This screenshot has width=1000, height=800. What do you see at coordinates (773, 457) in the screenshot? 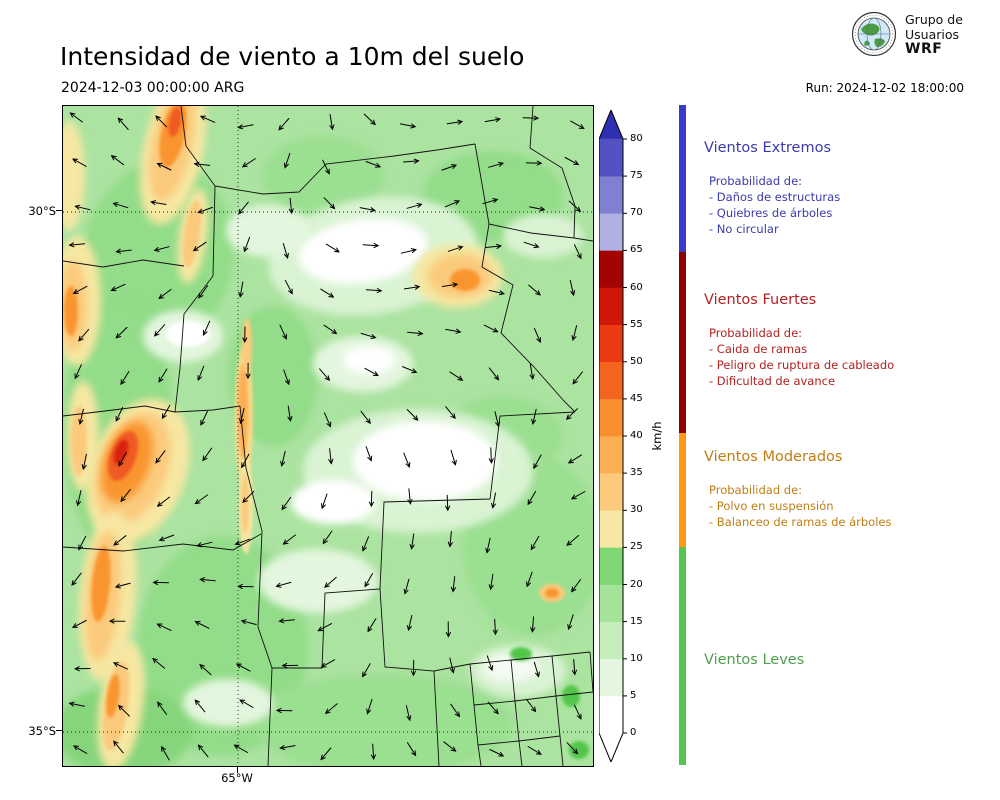
I see `legend-title: Vientos Moderados` at bounding box center [773, 457].